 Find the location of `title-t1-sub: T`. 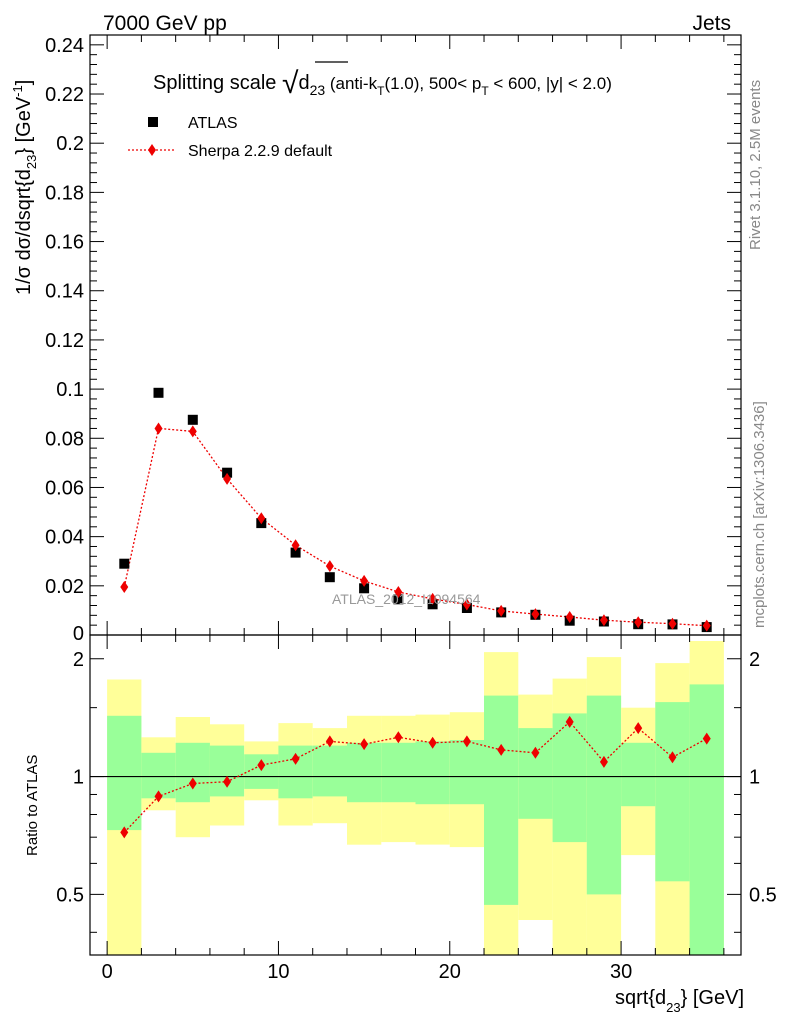

title-t1-sub: T is located at coordinates (381, 91).